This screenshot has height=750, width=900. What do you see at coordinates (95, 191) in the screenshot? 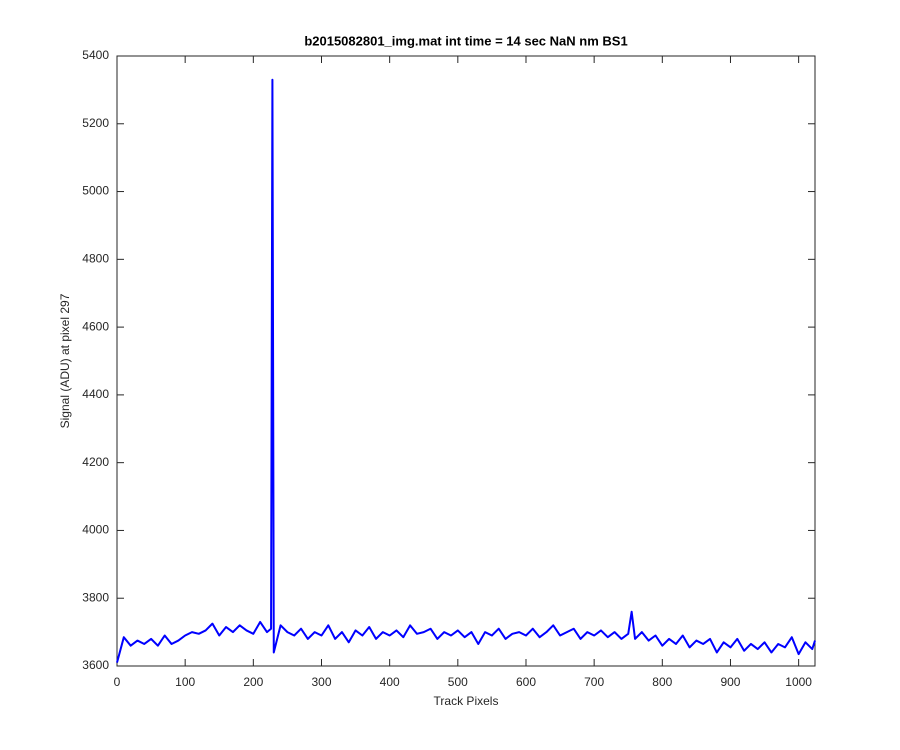
I see `y-tick-label: 5000` at bounding box center [95, 191].